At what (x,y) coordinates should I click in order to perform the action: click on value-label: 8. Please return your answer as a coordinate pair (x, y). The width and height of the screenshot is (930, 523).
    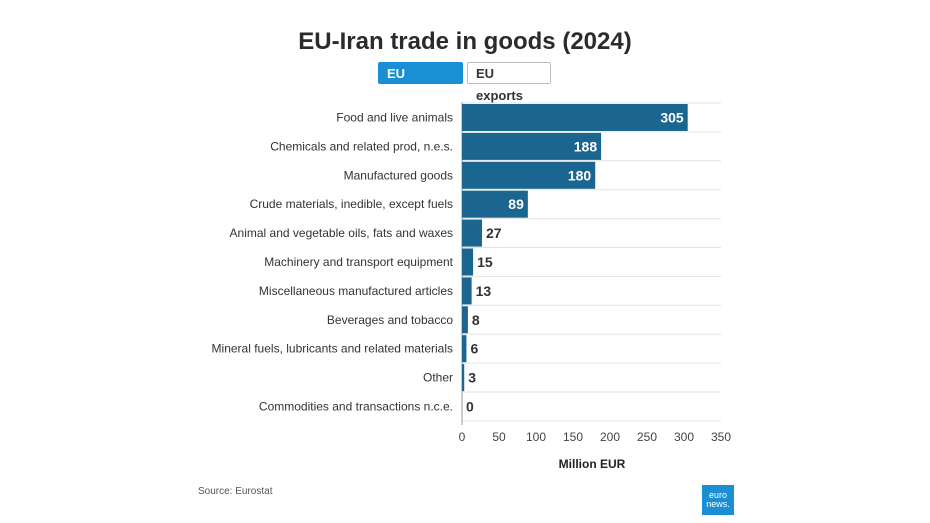
    Looking at the image, I should click on (476, 320).